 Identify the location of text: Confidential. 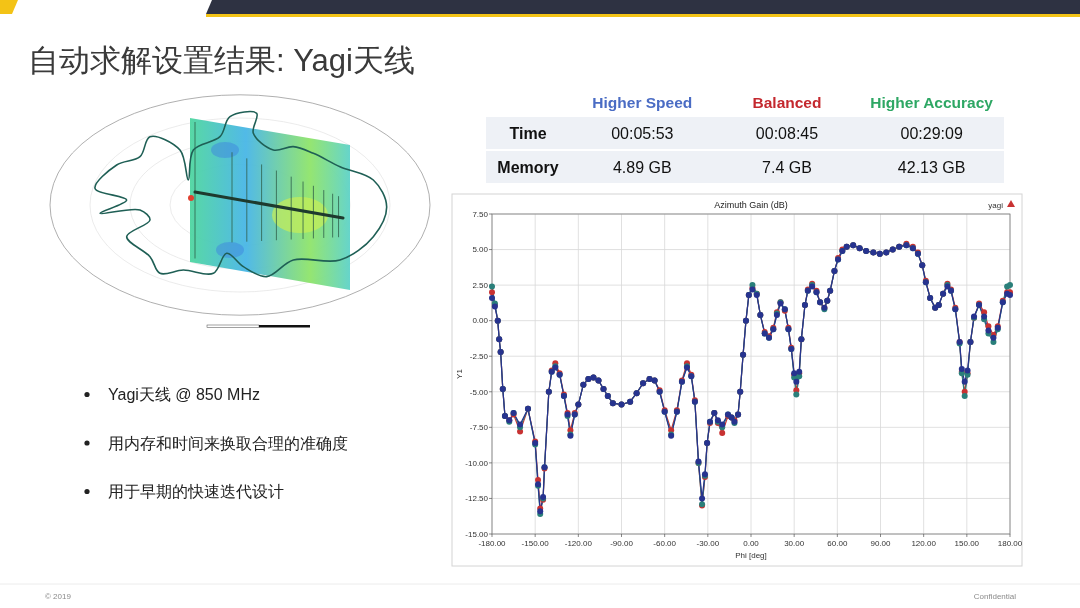
(995, 596).